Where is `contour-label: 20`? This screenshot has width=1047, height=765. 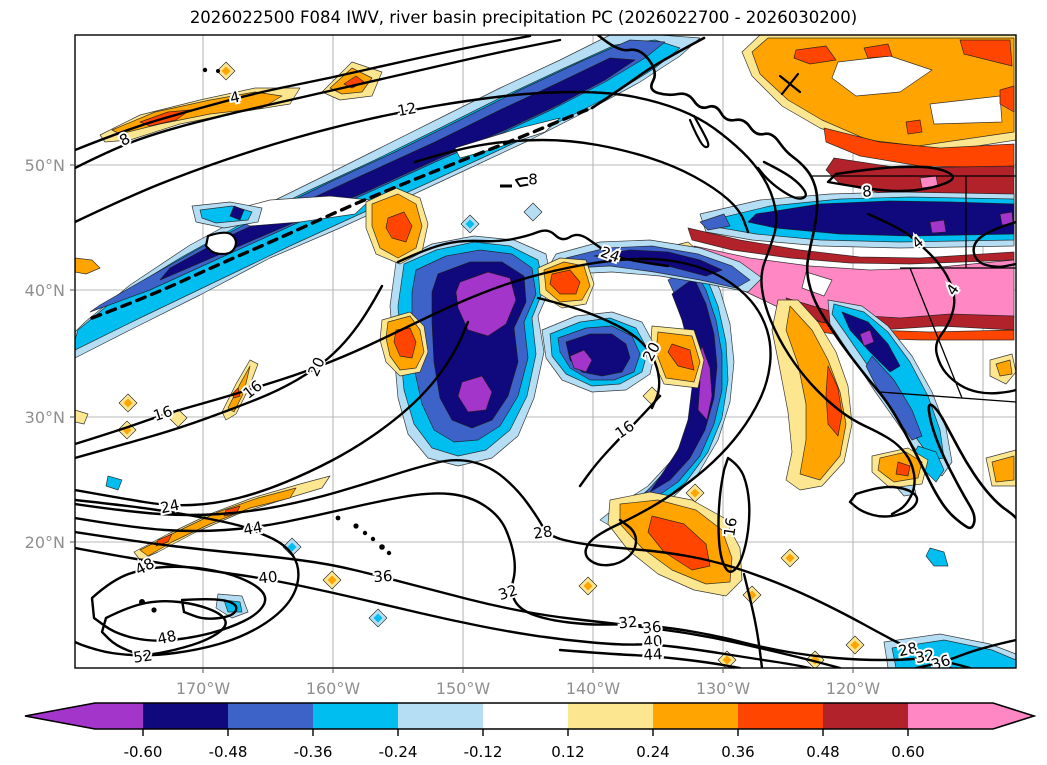 contour-label: 20 is located at coordinates (316, 366).